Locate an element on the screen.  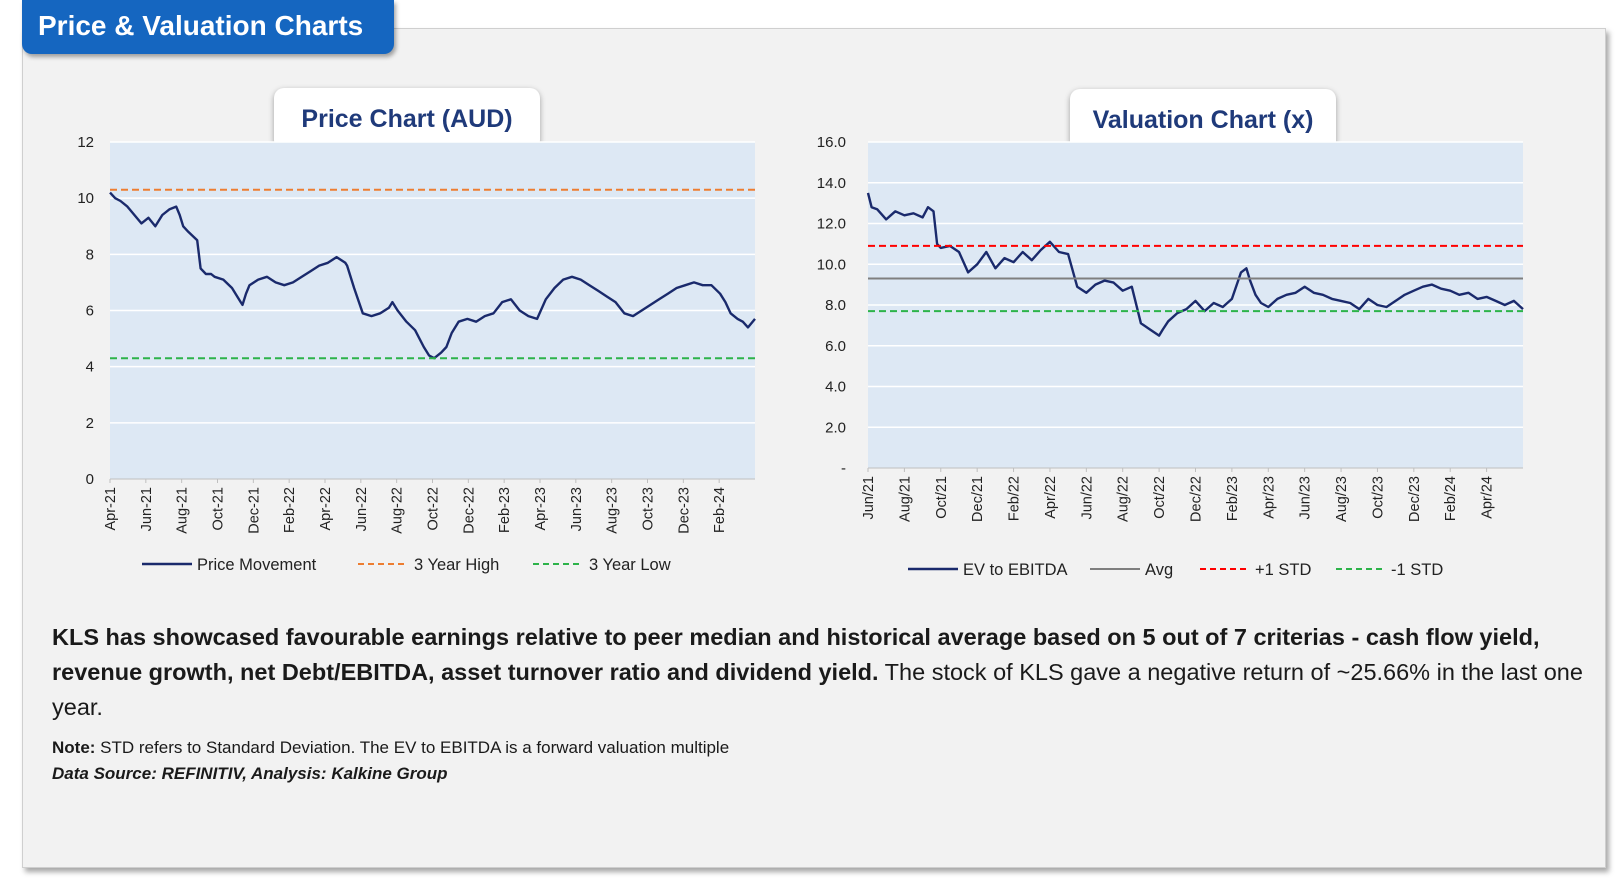
legend-label: EV to EBITDA is located at coordinates (1015, 570).